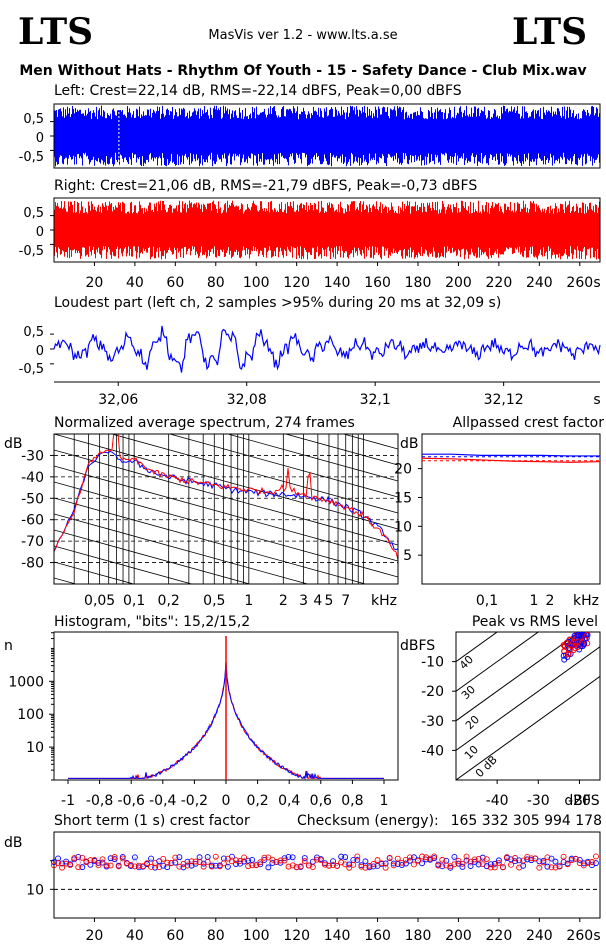 The width and height of the screenshot is (606, 950). I want to click on xtick-label: 0, so click(226, 801).